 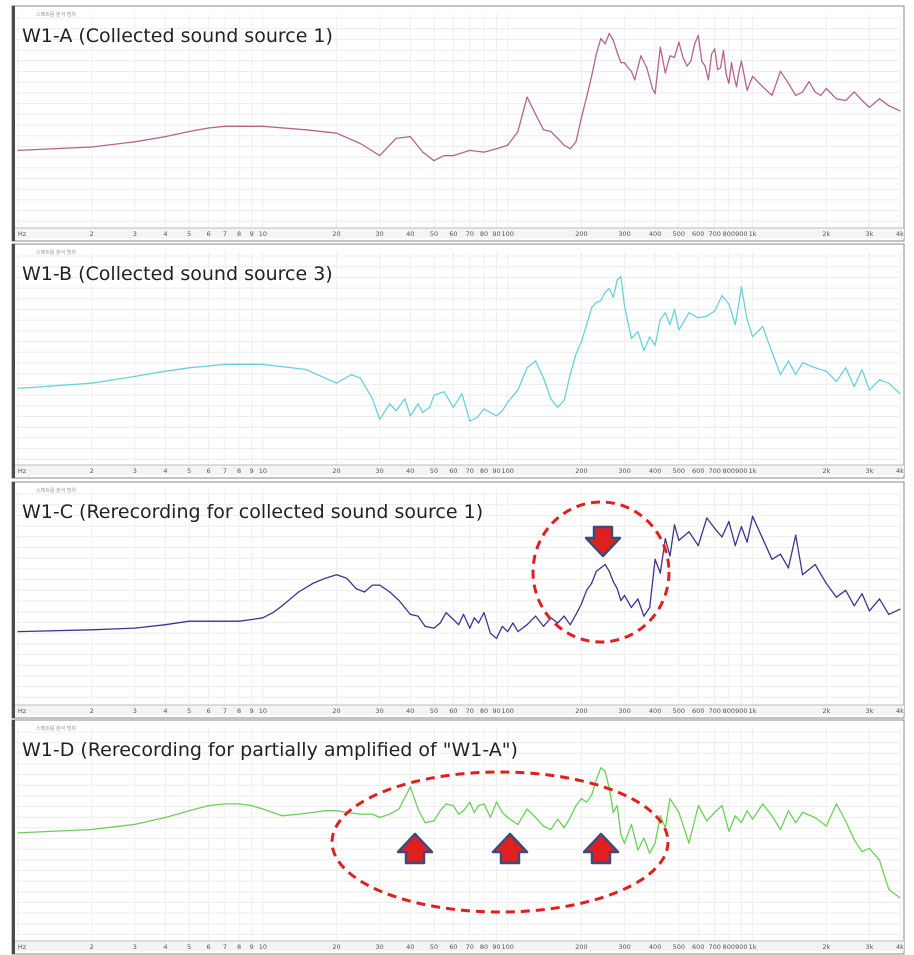 I want to click on x-tick-label: 2, so click(x=92, y=711).